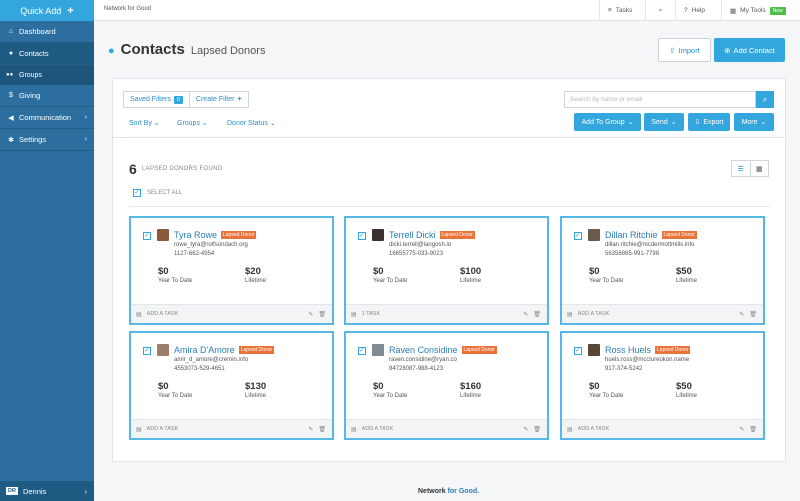 This screenshot has width=800, height=501. Describe the element at coordinates (182, 169) in the screenshot. I see `results-label: LAPSED DONORS FOUND` at that location.